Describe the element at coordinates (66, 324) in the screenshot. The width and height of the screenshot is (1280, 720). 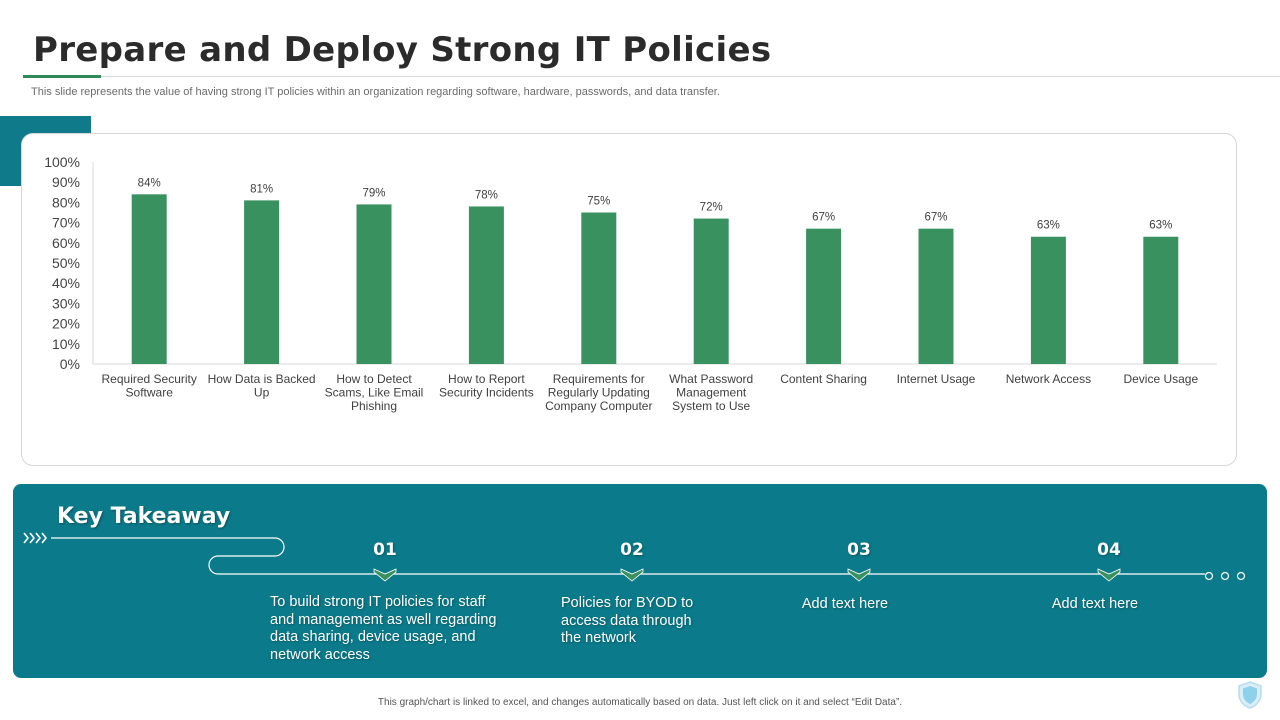
I see `y-tick-label: 20%` at that location.